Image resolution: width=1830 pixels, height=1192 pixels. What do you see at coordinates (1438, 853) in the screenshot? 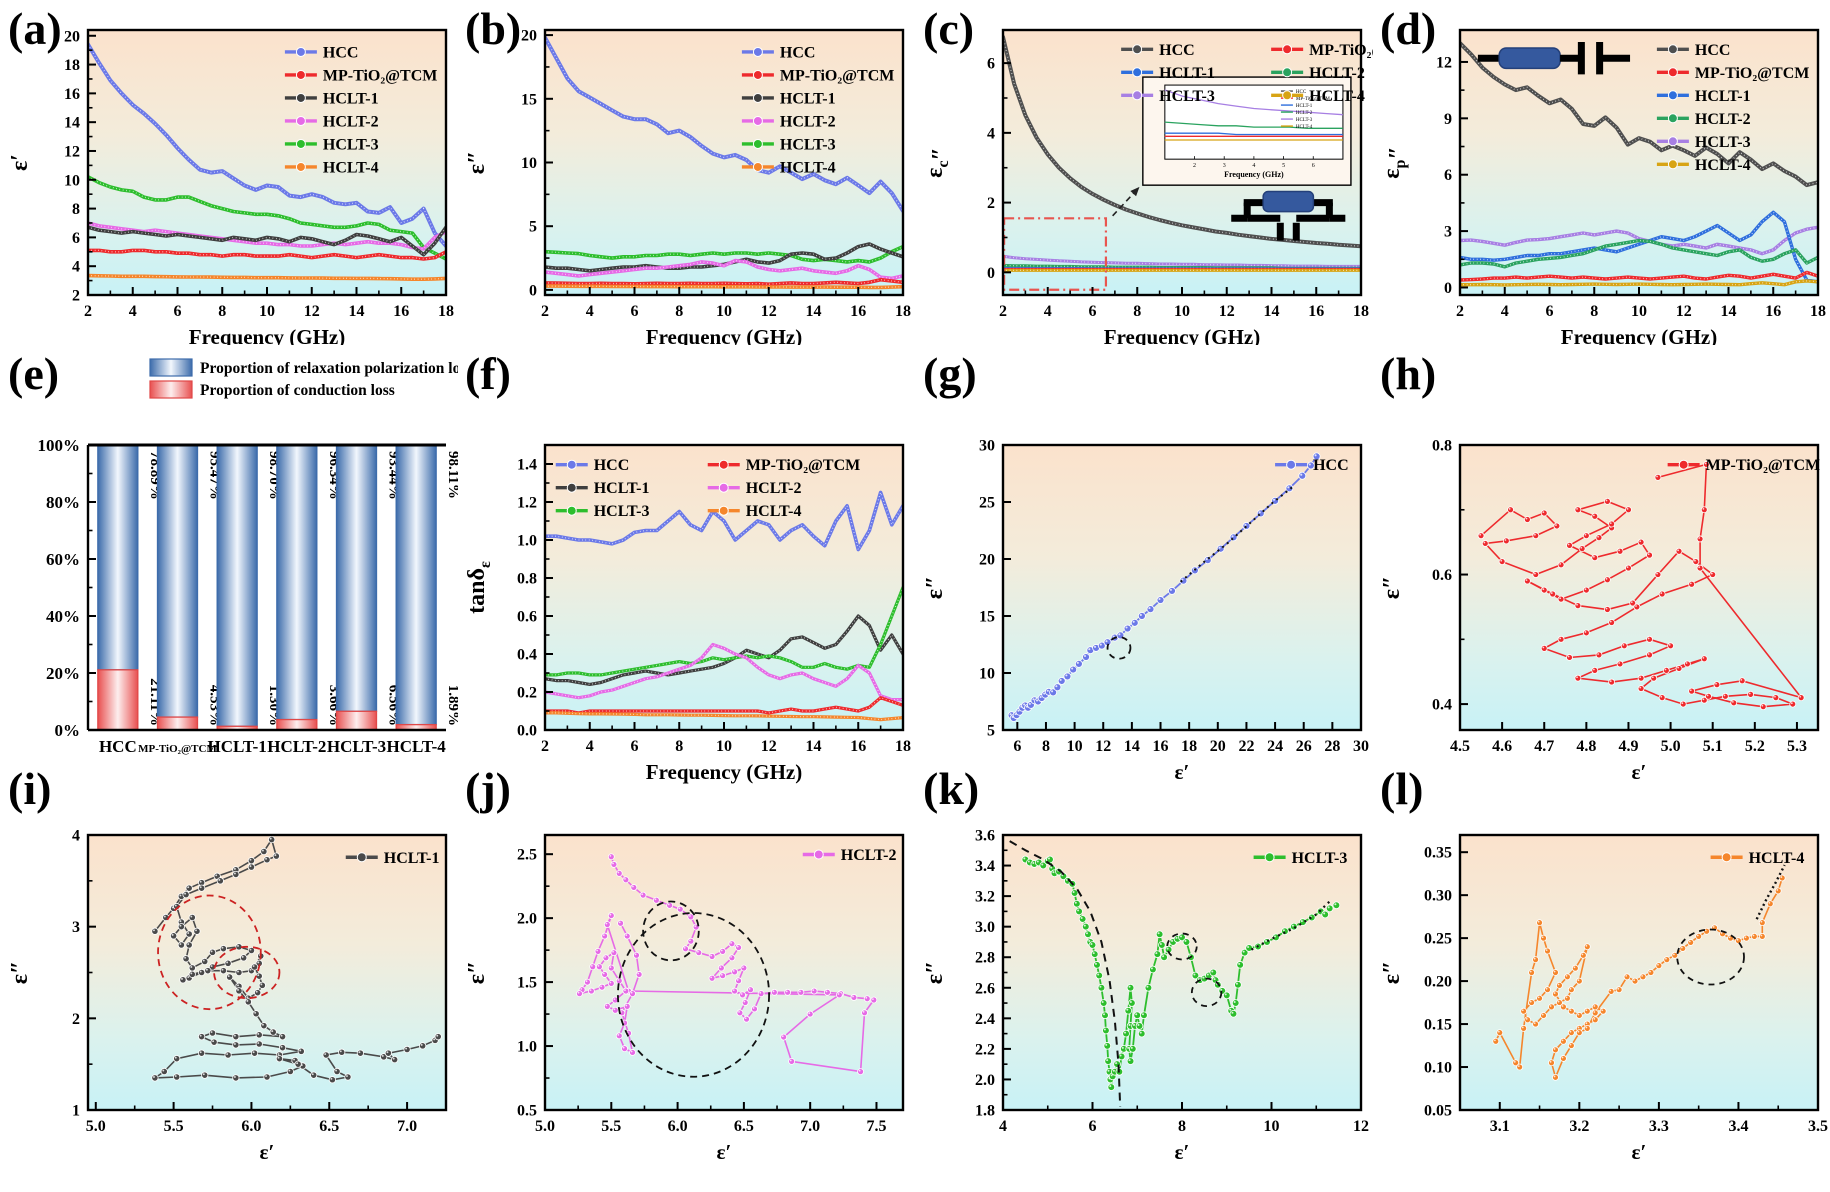
I see `svg-text: 0.35` at bounding box center [1438, 853].